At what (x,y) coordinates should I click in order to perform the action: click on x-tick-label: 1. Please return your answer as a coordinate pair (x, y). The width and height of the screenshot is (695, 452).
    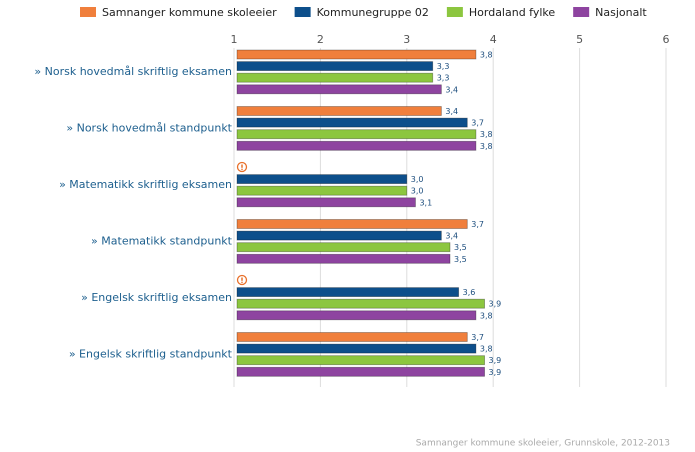
    Looking at the image, I should click on (234, 39).